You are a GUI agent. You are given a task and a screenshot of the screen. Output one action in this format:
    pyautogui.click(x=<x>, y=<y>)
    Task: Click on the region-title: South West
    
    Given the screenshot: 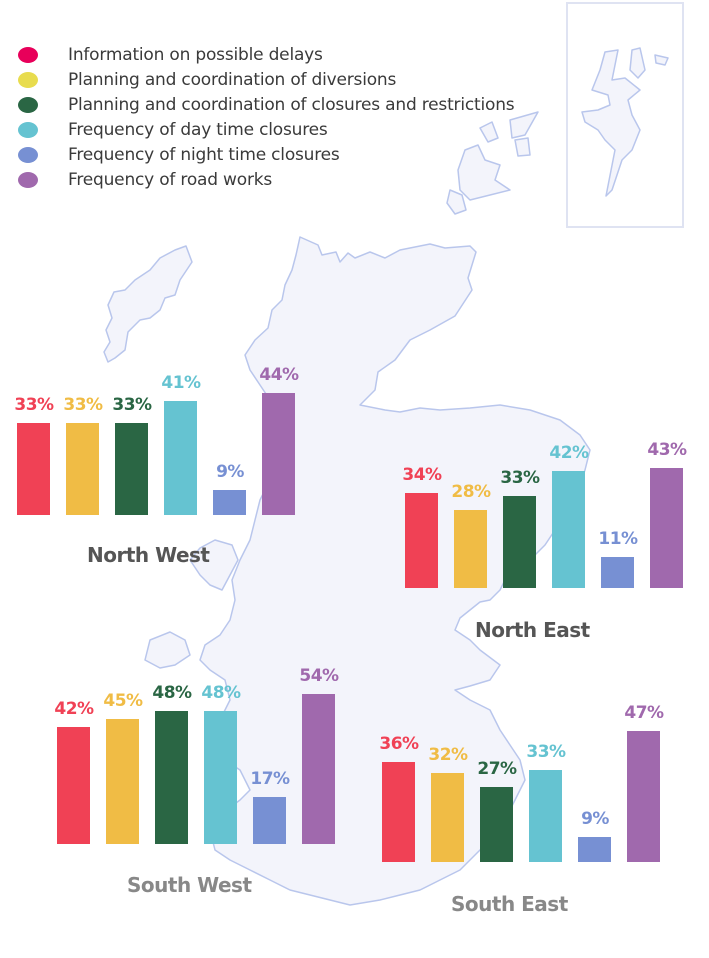 What is the action you would take?
    pyautogui.click(x=189, y=885)
    